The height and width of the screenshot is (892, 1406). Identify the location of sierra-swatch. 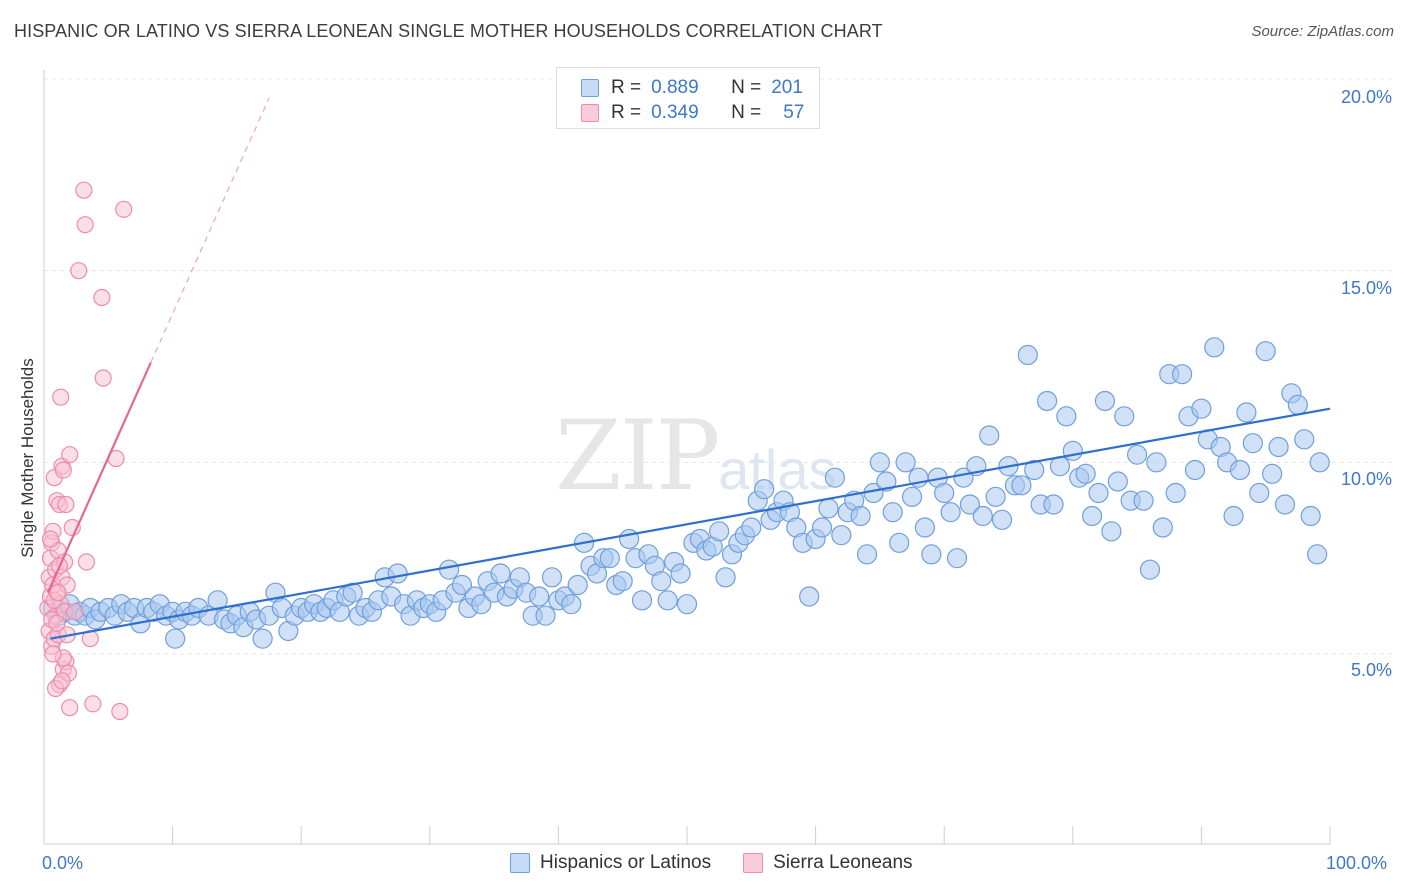
(590, 113).